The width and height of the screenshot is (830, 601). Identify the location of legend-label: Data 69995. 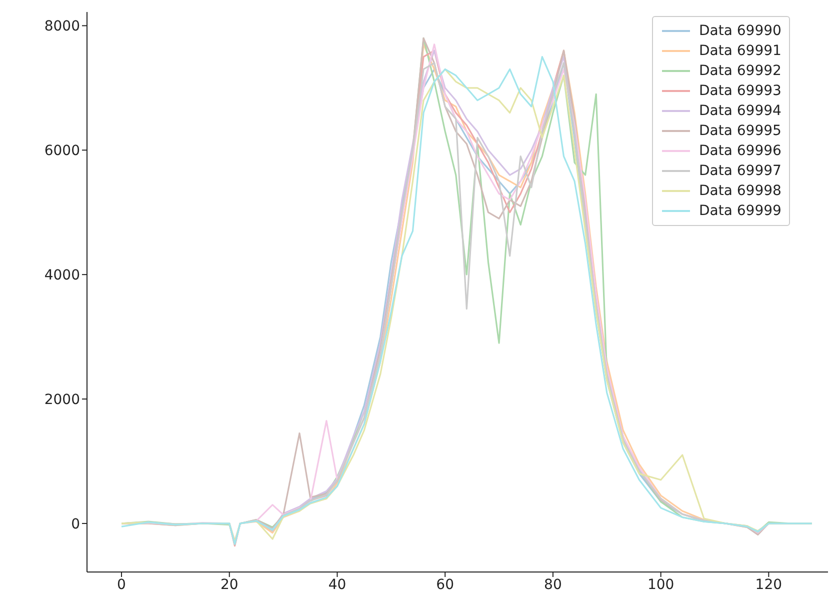
(740, 131).